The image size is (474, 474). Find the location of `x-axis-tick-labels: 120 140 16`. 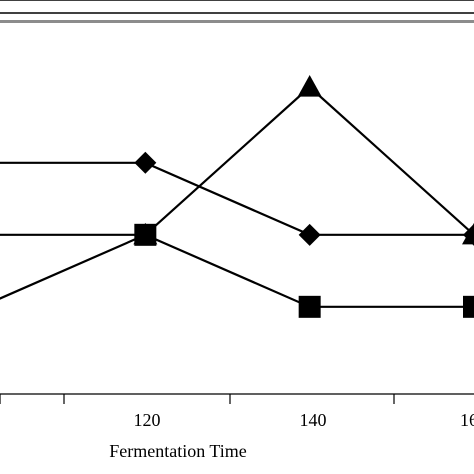

x-axis-tick-labels: 120 140 16 is located at coordinates (304, 420).